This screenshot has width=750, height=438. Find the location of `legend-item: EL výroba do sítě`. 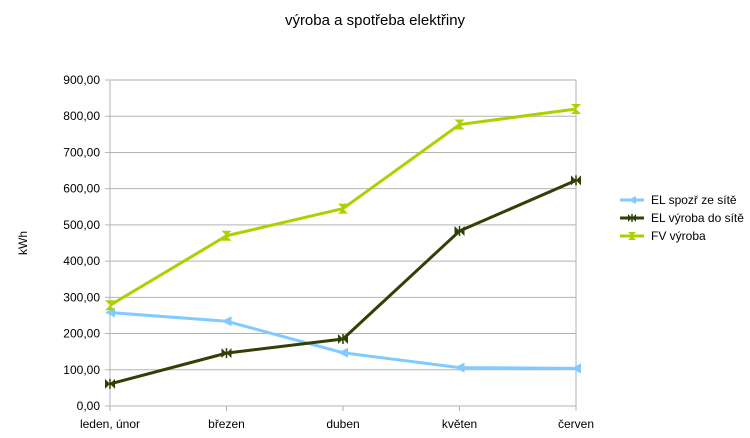

legend-item: EL výroba do sítě is located at coordinates (682, 218).